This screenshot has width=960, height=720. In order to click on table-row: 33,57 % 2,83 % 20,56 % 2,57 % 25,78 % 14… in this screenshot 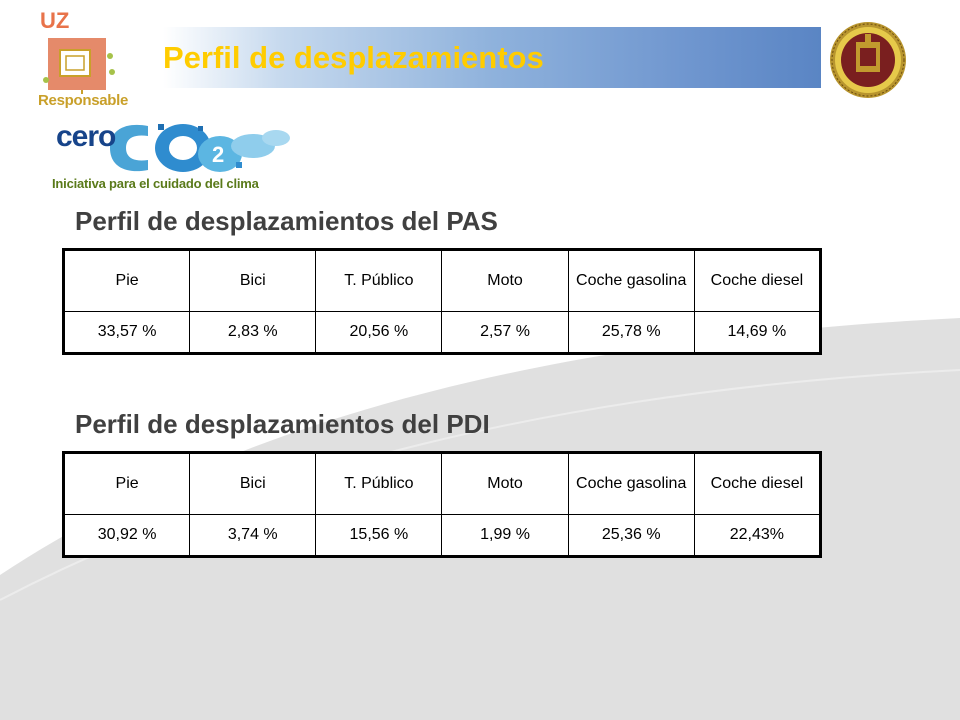, I will do `click(442, 332)`.